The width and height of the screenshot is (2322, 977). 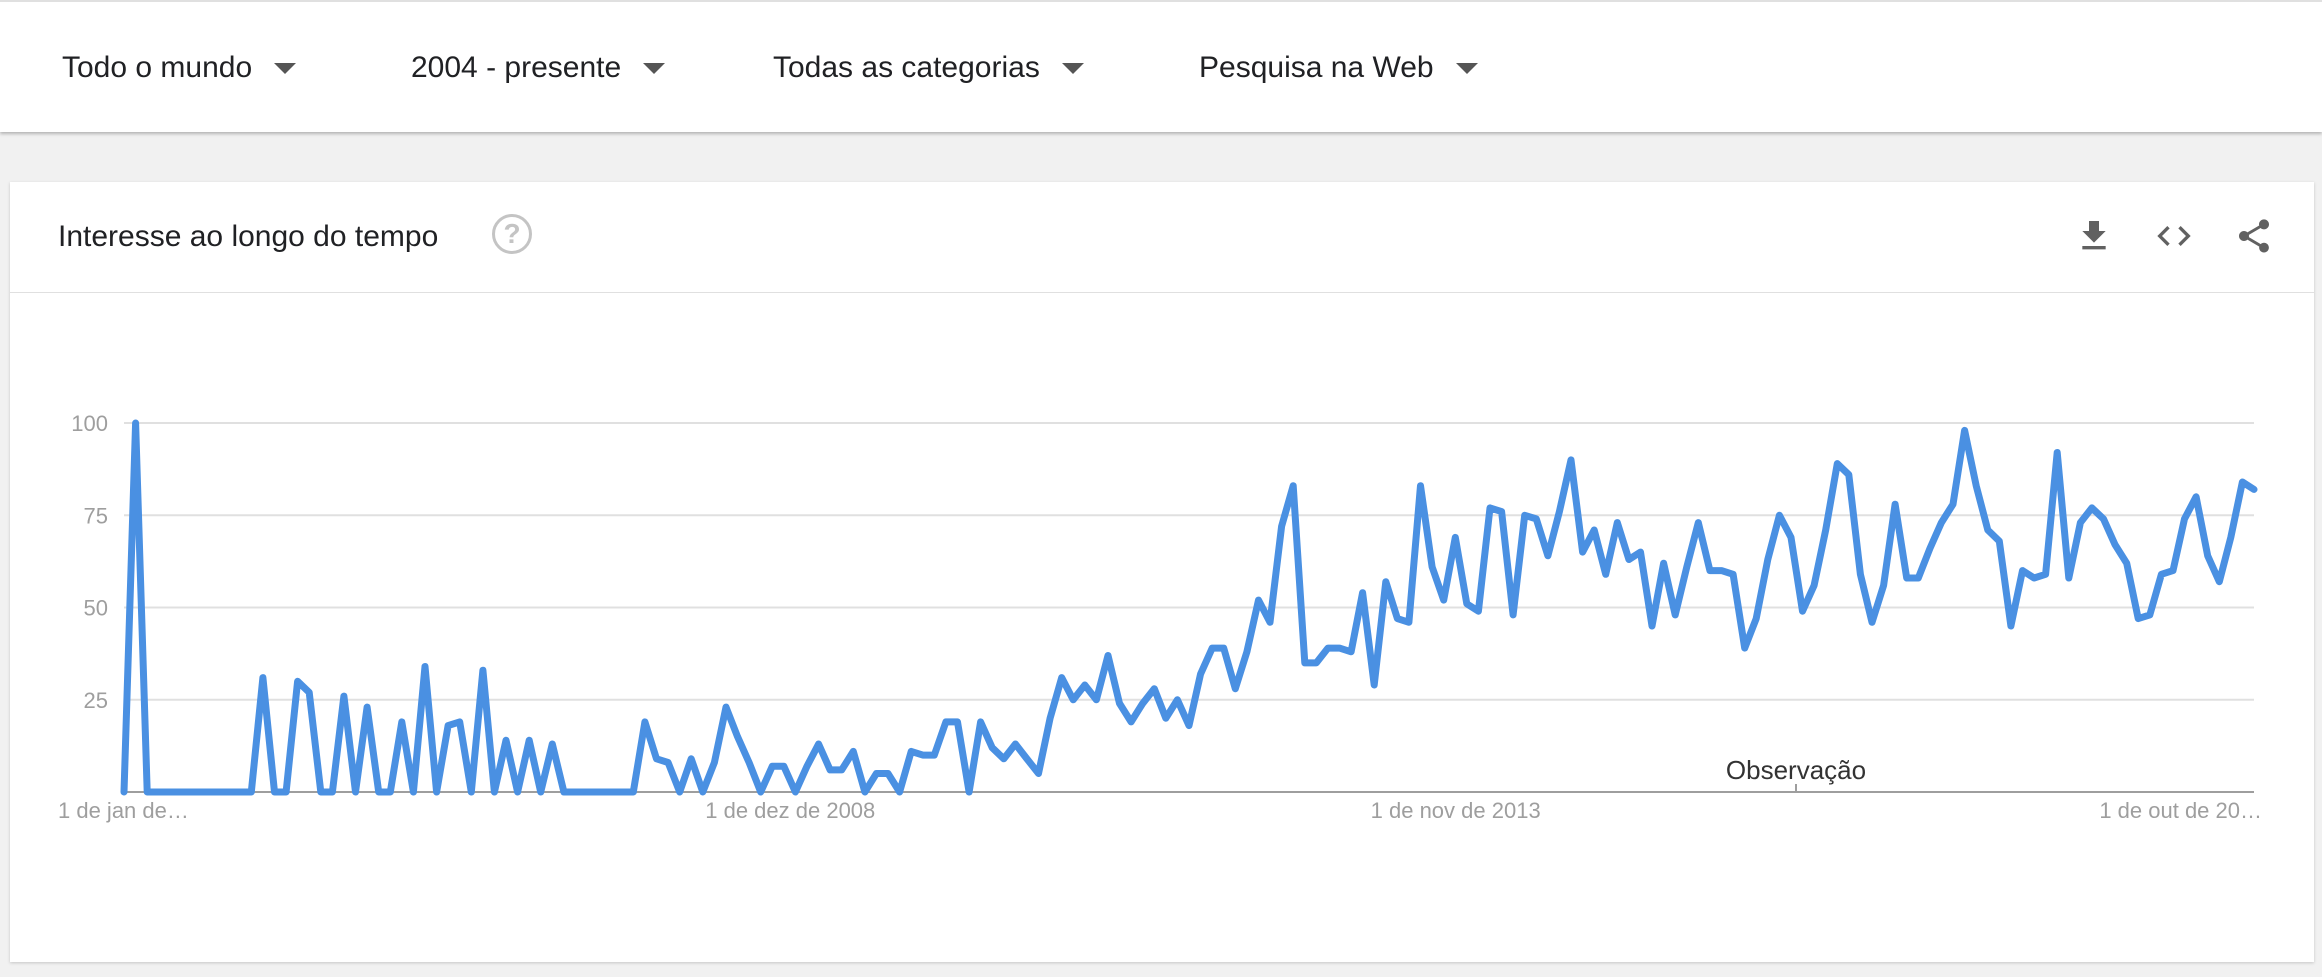 I want to click on y-tick-label: 100, so click(x=89, y=423).